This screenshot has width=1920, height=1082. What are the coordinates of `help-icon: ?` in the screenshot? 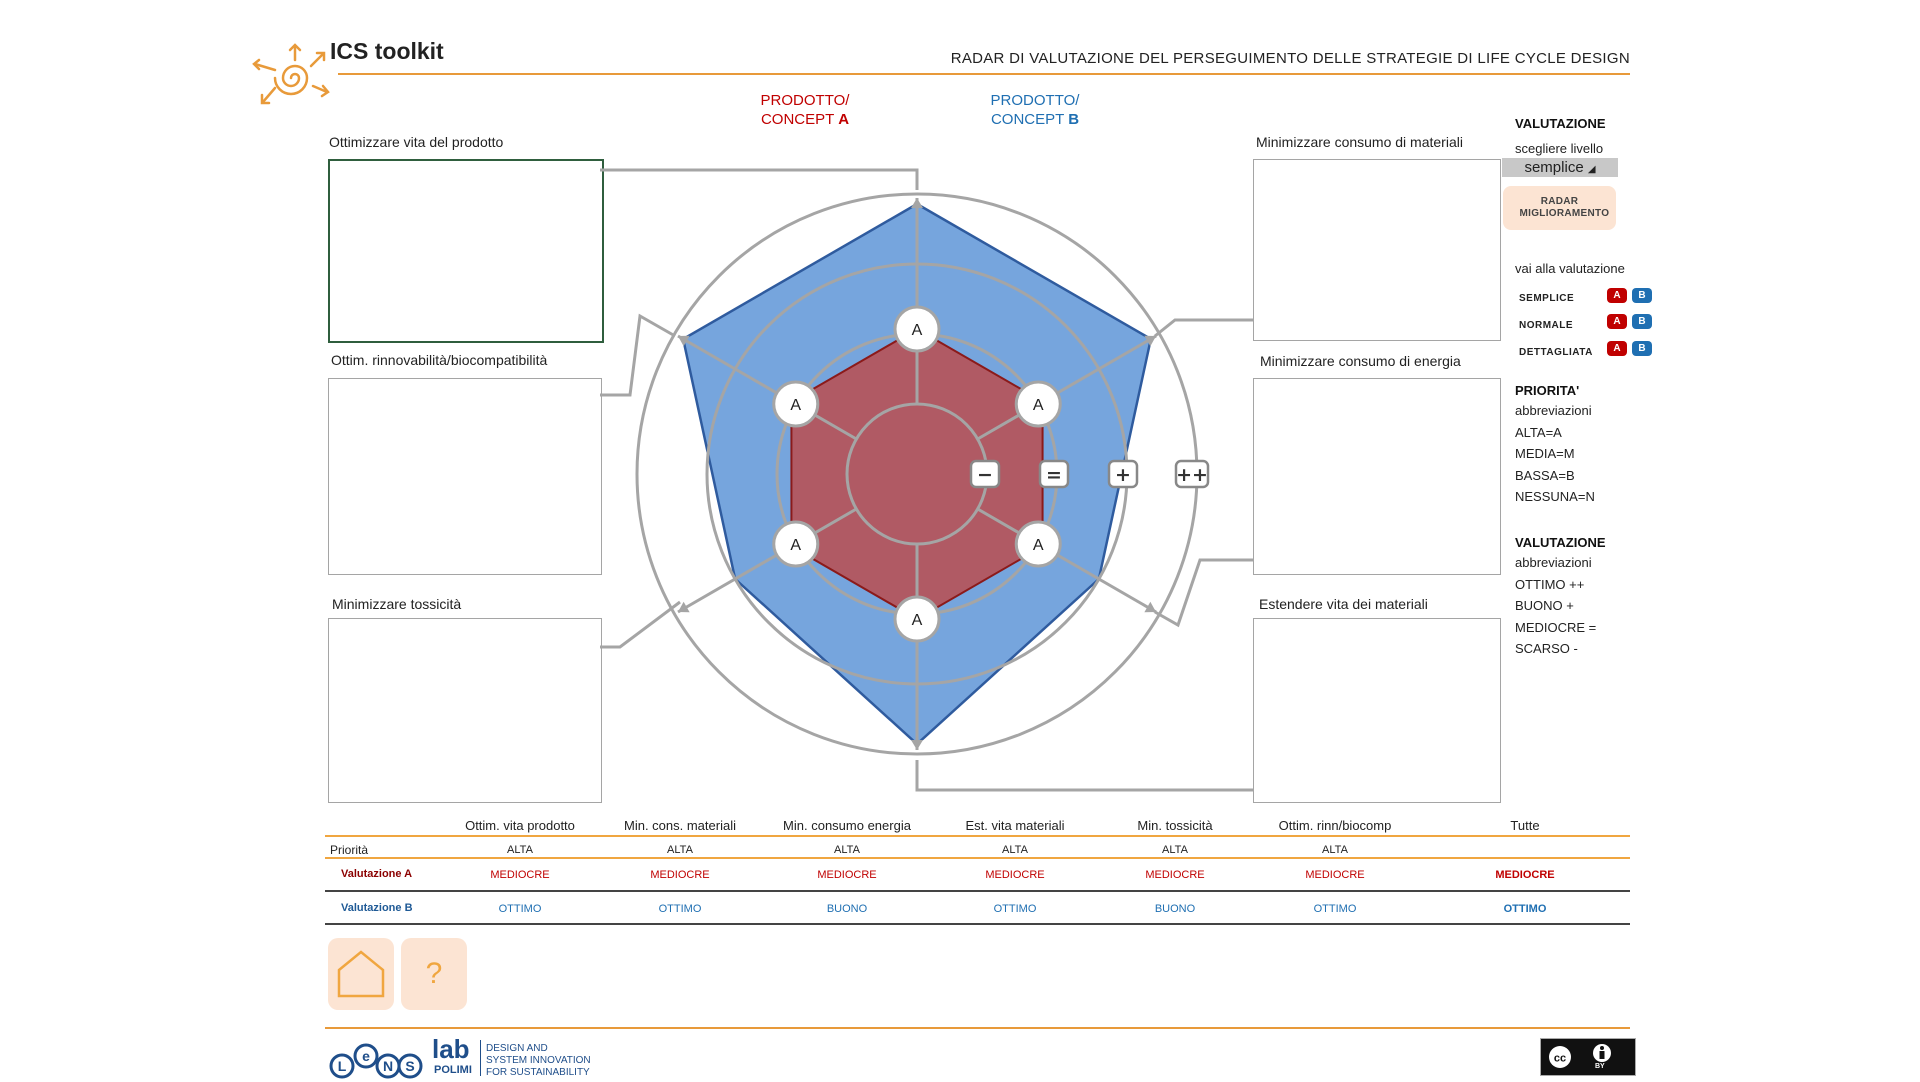 It's located at (434, 973).